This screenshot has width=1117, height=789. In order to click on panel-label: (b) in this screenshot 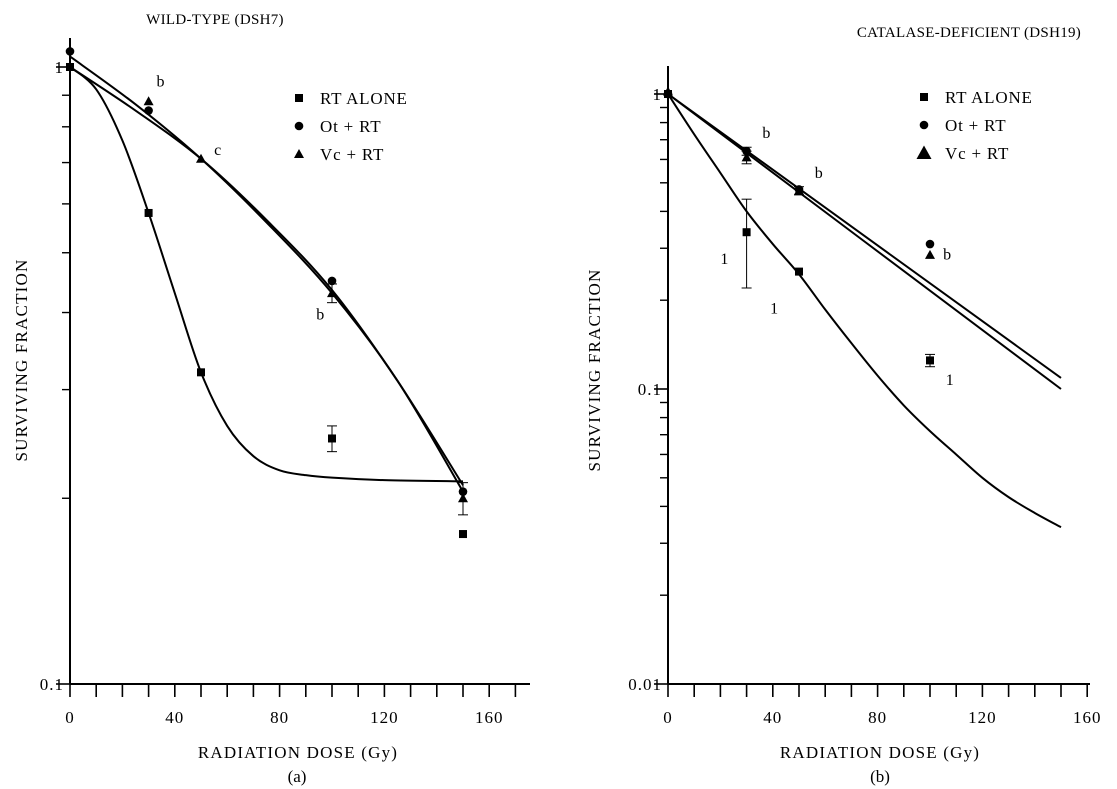, I will do `click(880, 776)`.